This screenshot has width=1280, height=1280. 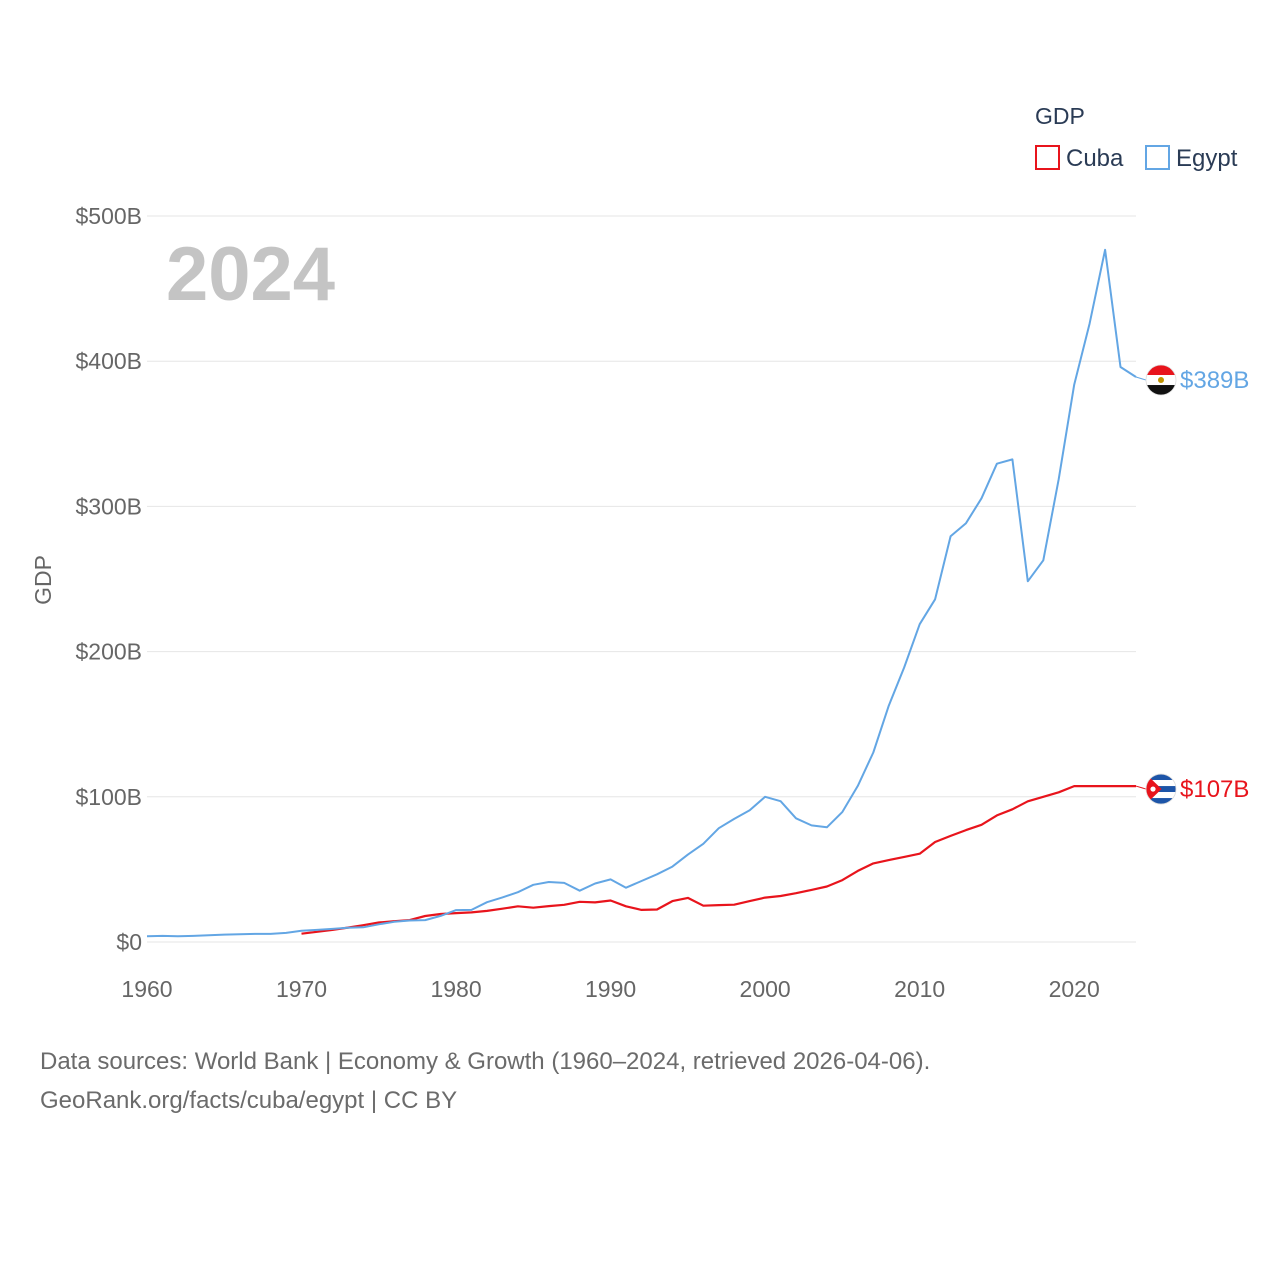 What do you see at coordinates (1095, 158) in the screenshot?
I see `legend-label-cuba: Cuba` at bounding box center [1095, 158].